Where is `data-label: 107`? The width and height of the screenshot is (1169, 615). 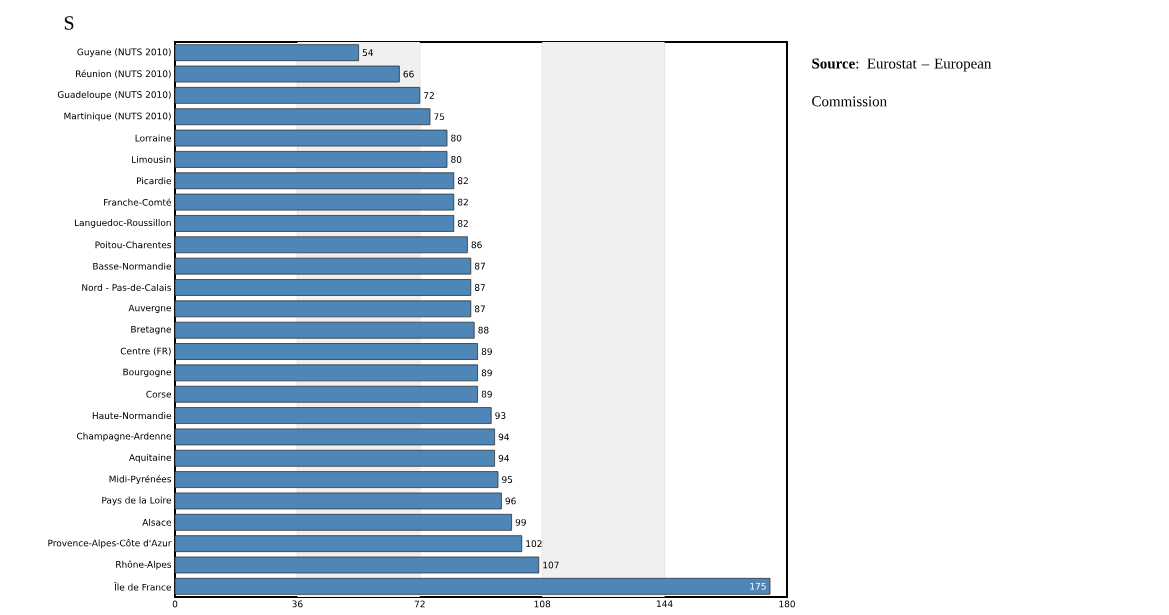
data-label: 107 is located at coordinates (551, 565).